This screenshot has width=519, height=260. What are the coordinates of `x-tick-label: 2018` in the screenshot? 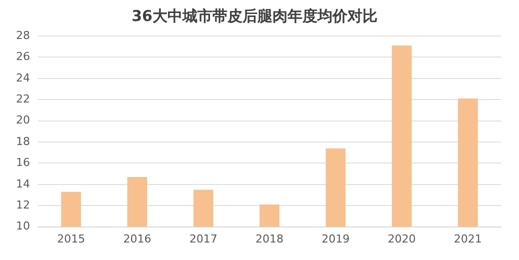 It's located at (270, 239).